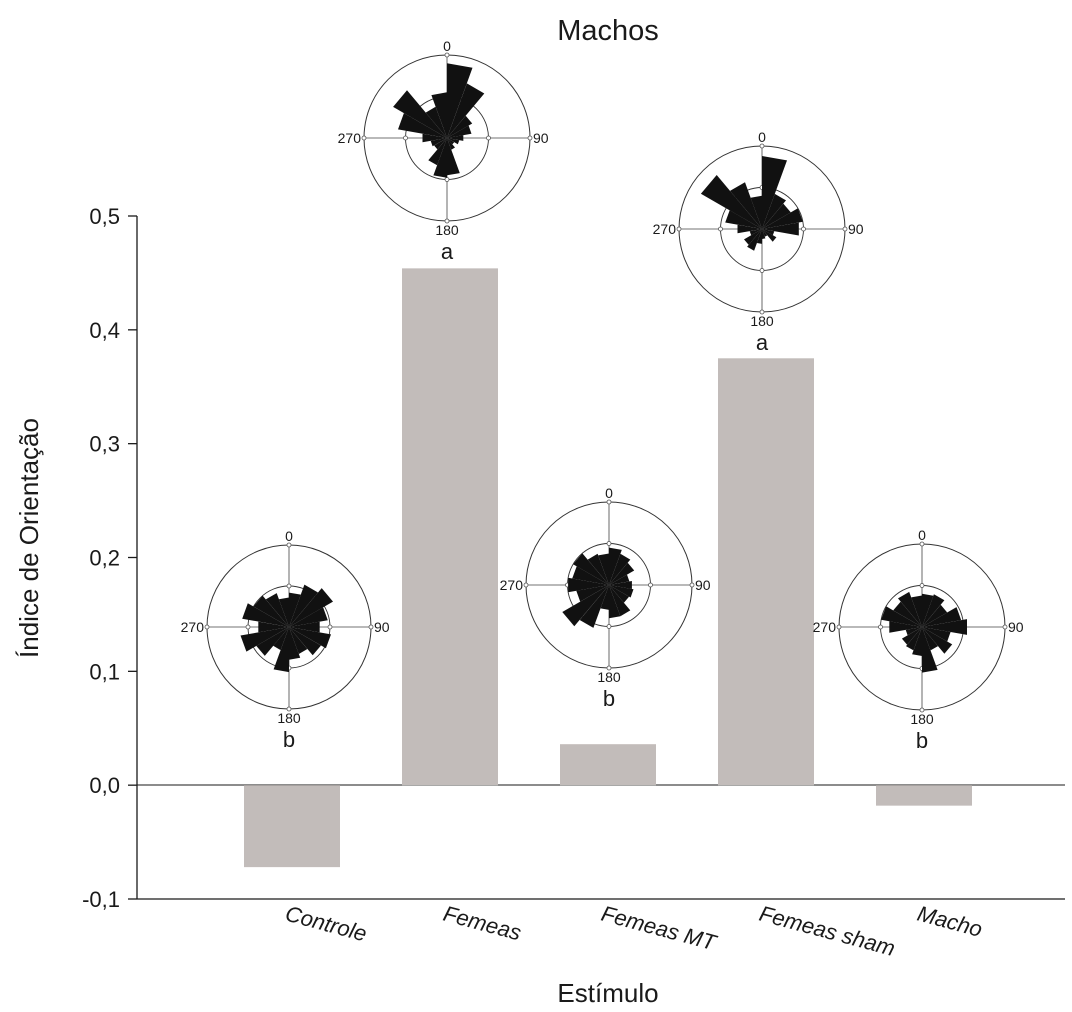  I want to click on bar-macho, so click(924, 795).